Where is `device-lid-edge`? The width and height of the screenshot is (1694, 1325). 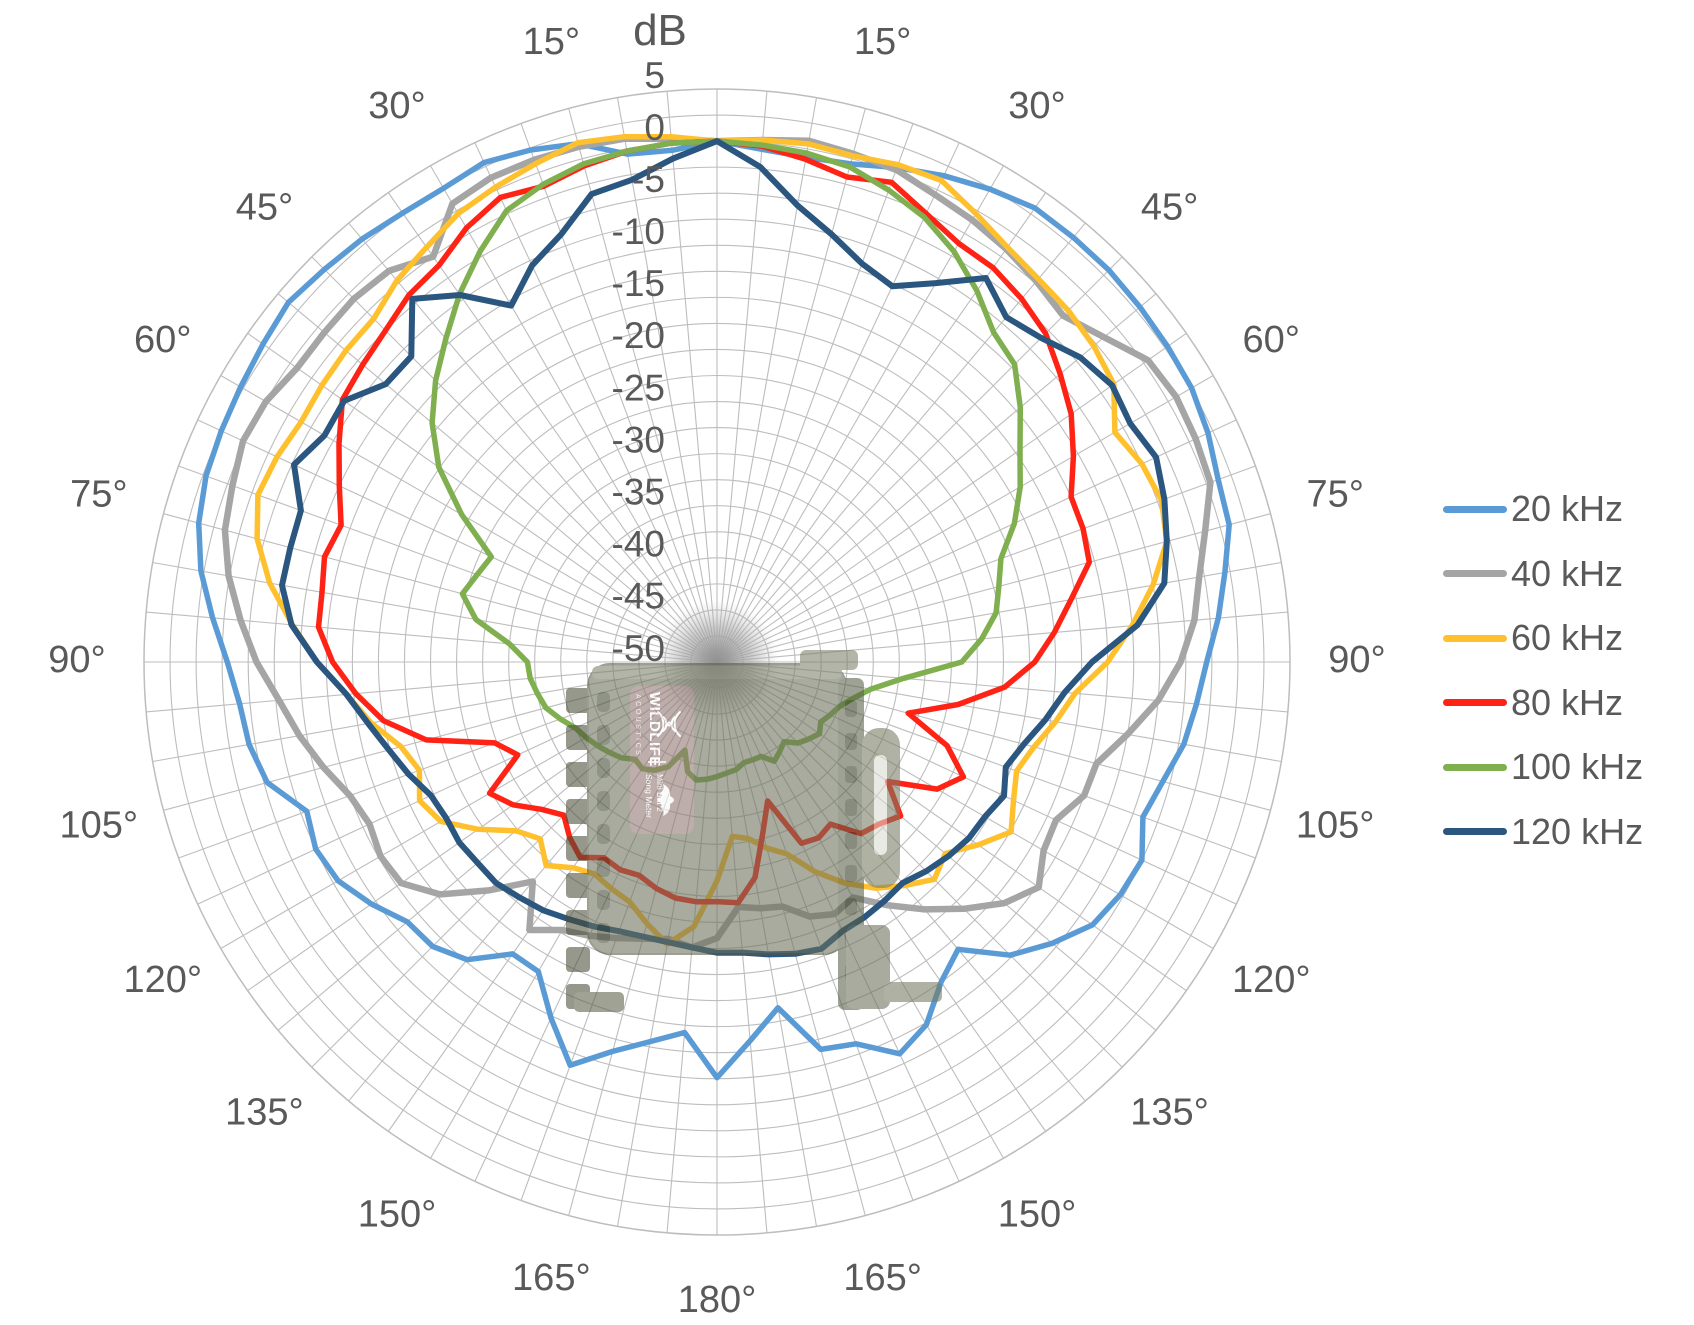 device-lid-edge is located at coordinates (717, 672).